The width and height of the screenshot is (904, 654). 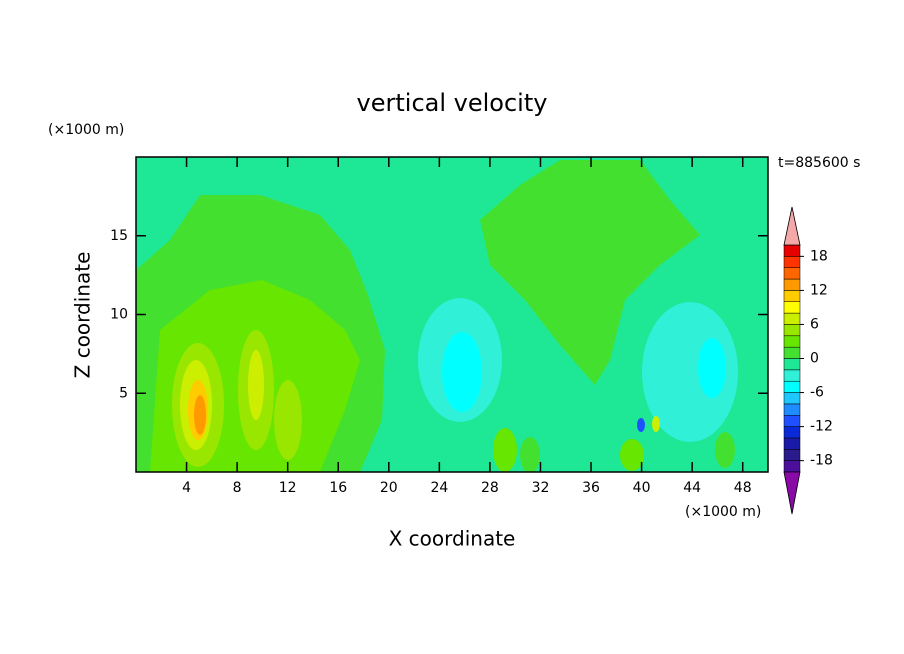 I want to click on x-tick-label: 4, so click(x=186, y=488).